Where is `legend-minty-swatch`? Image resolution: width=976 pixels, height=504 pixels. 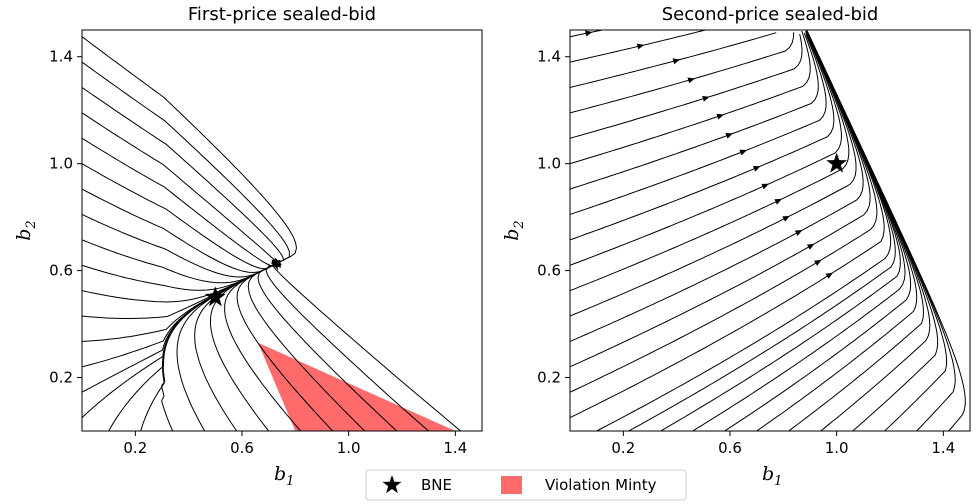
legend-minty-swatch is located at coordinates (511, 485).